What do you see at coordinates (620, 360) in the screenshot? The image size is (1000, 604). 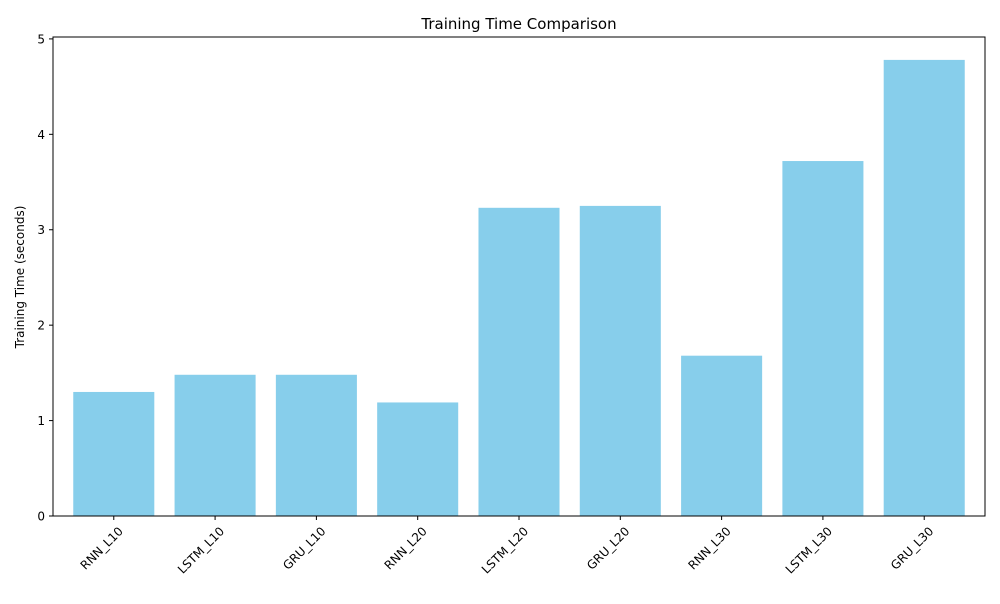 I see `bar-GRU_L20` at bounding box center [620, 360].